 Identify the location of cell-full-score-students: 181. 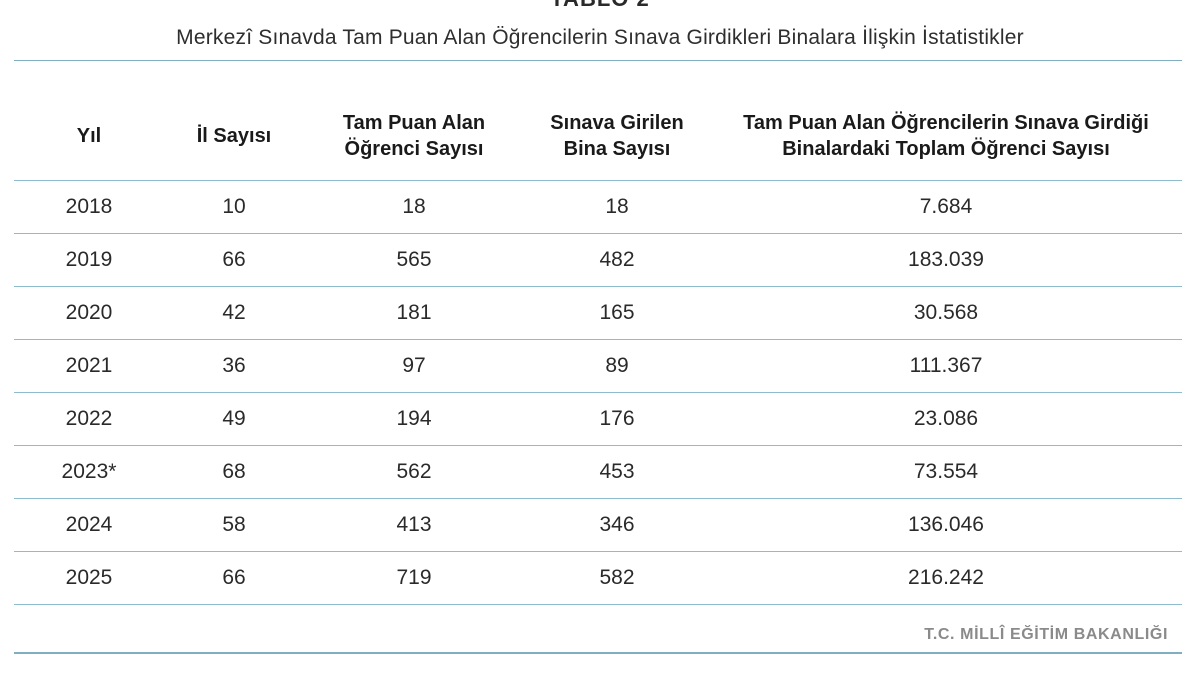
(414, 313).